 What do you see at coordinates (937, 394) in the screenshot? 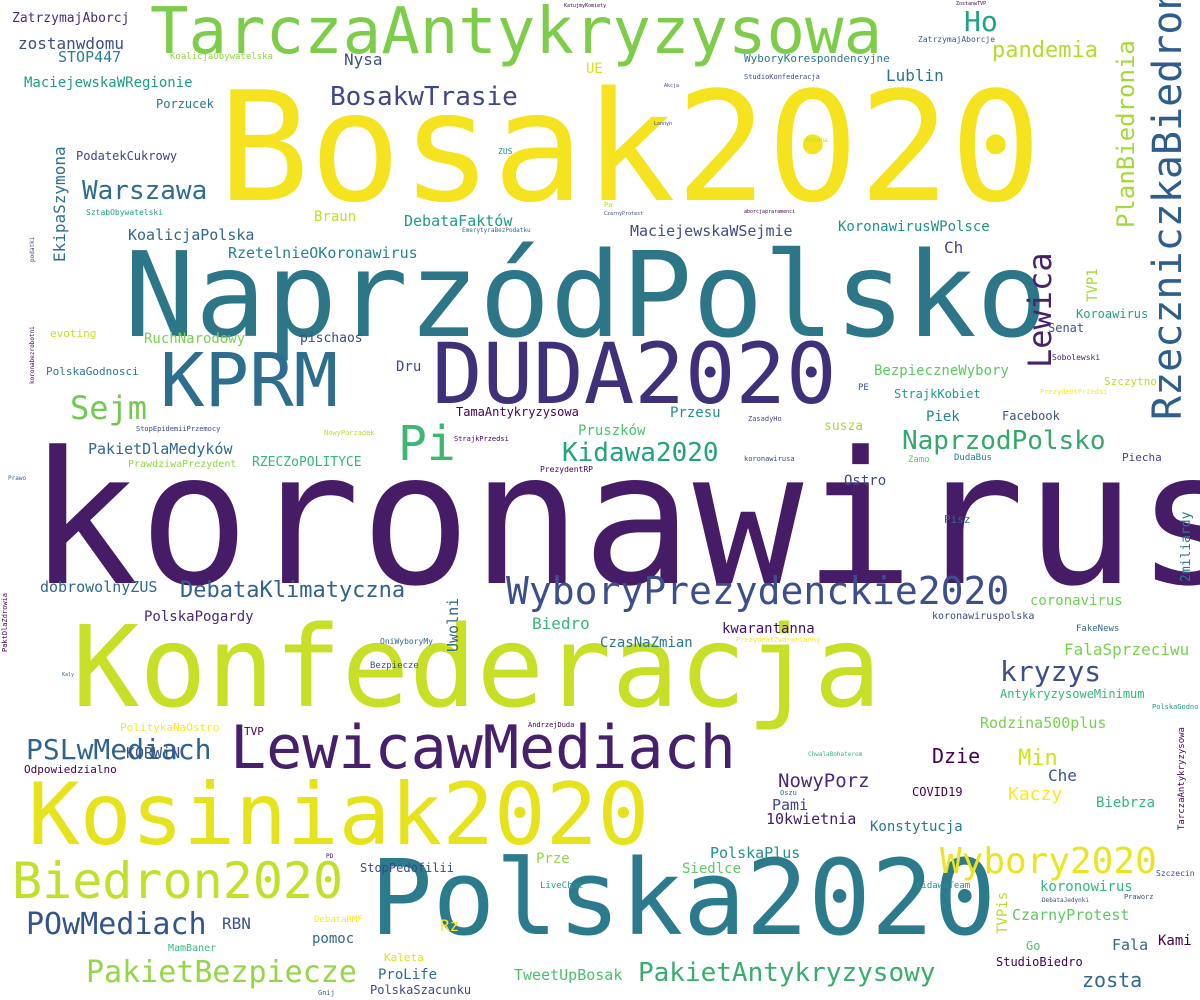
I see `word-strajkkobiet: StrajkKobiet` at bounding box center [937, 394].